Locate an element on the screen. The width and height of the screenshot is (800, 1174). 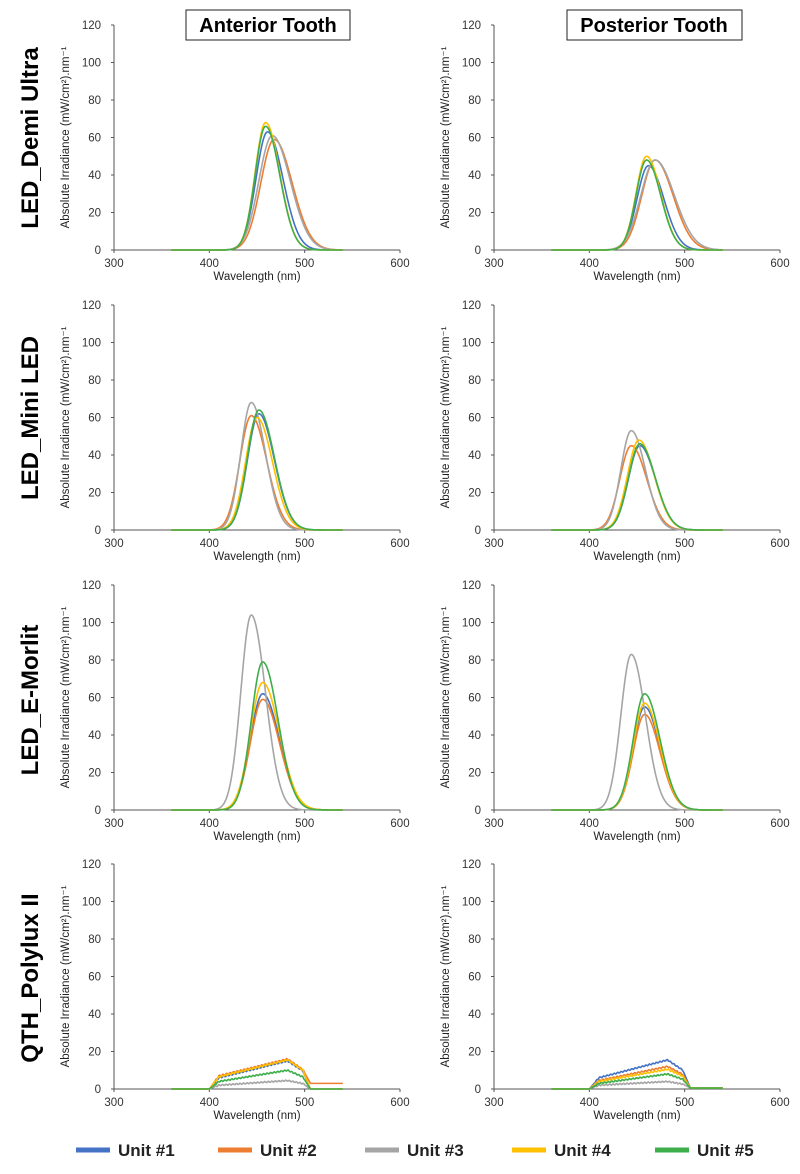
row-label-demi-ultra: LED_Demi Ultra is located at coordinates (30, 138).